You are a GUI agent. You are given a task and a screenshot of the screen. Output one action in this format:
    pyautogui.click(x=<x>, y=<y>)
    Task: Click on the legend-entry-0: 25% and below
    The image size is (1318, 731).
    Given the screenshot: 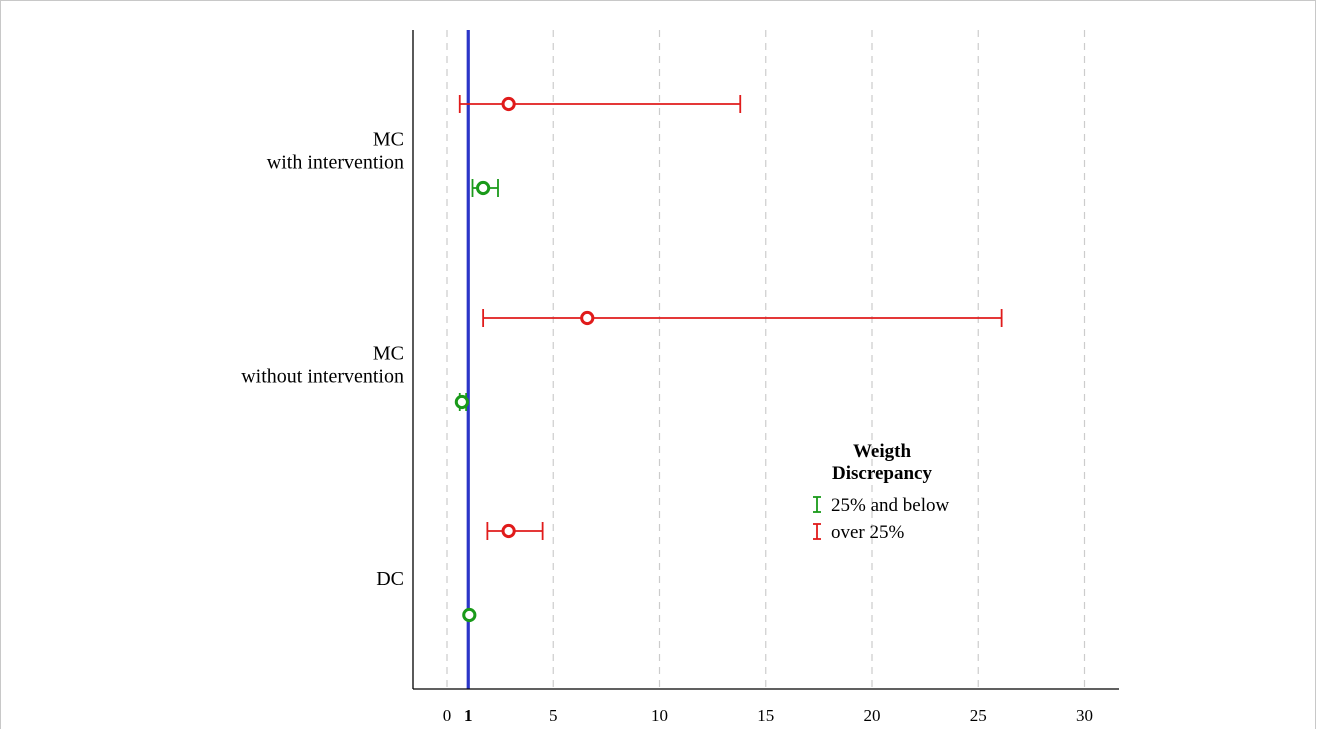 What is the action you would take?
    pyautogui.click(x=881, y=505)
    